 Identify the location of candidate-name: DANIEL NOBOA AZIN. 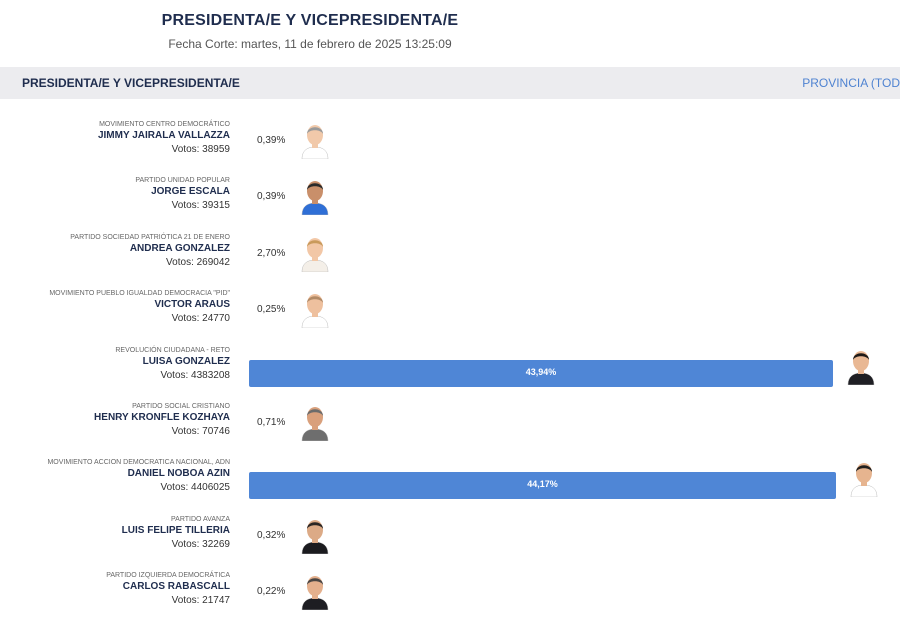
(138, 474).